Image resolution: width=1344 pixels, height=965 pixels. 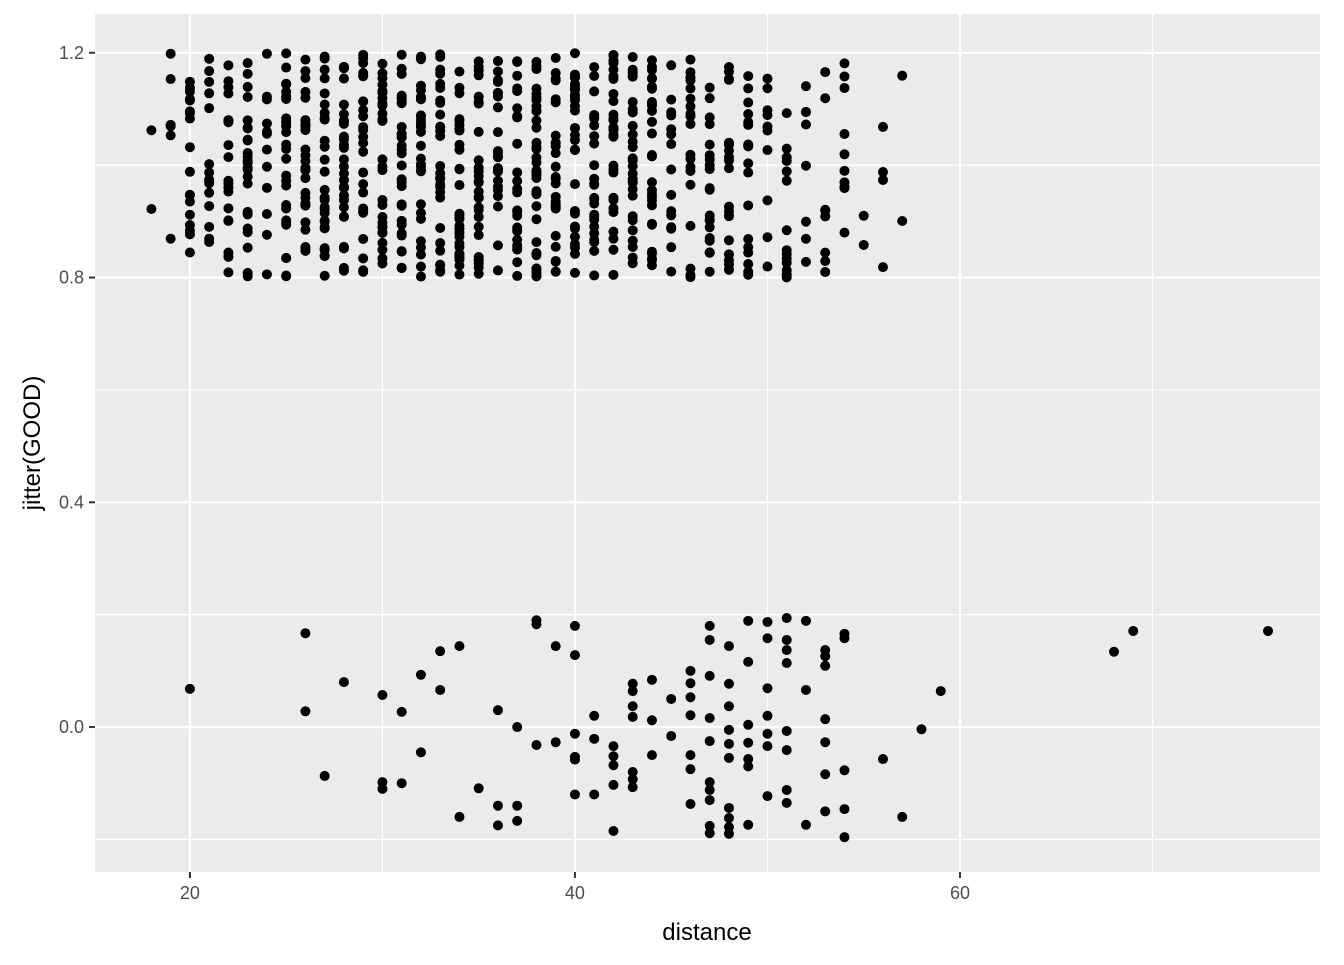 I want to click on y-tick-label: 0.4, so click(x=71, y=502).